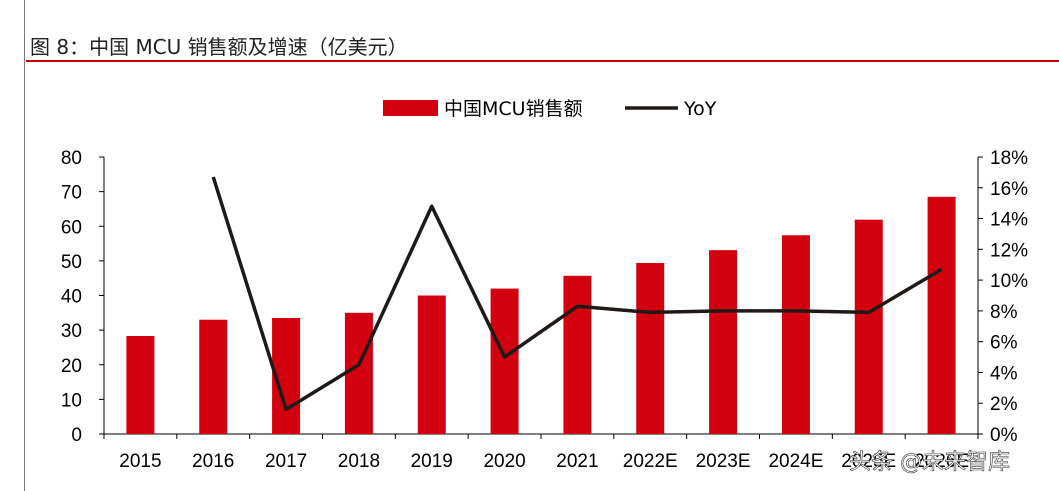 Image resolution: width=1059 pixels, height=491 pixels. What do you see at coordinates (1009, 250) in the screenshot?
I see `right-tick-label: 12%` at bounding box center [1009, 250].